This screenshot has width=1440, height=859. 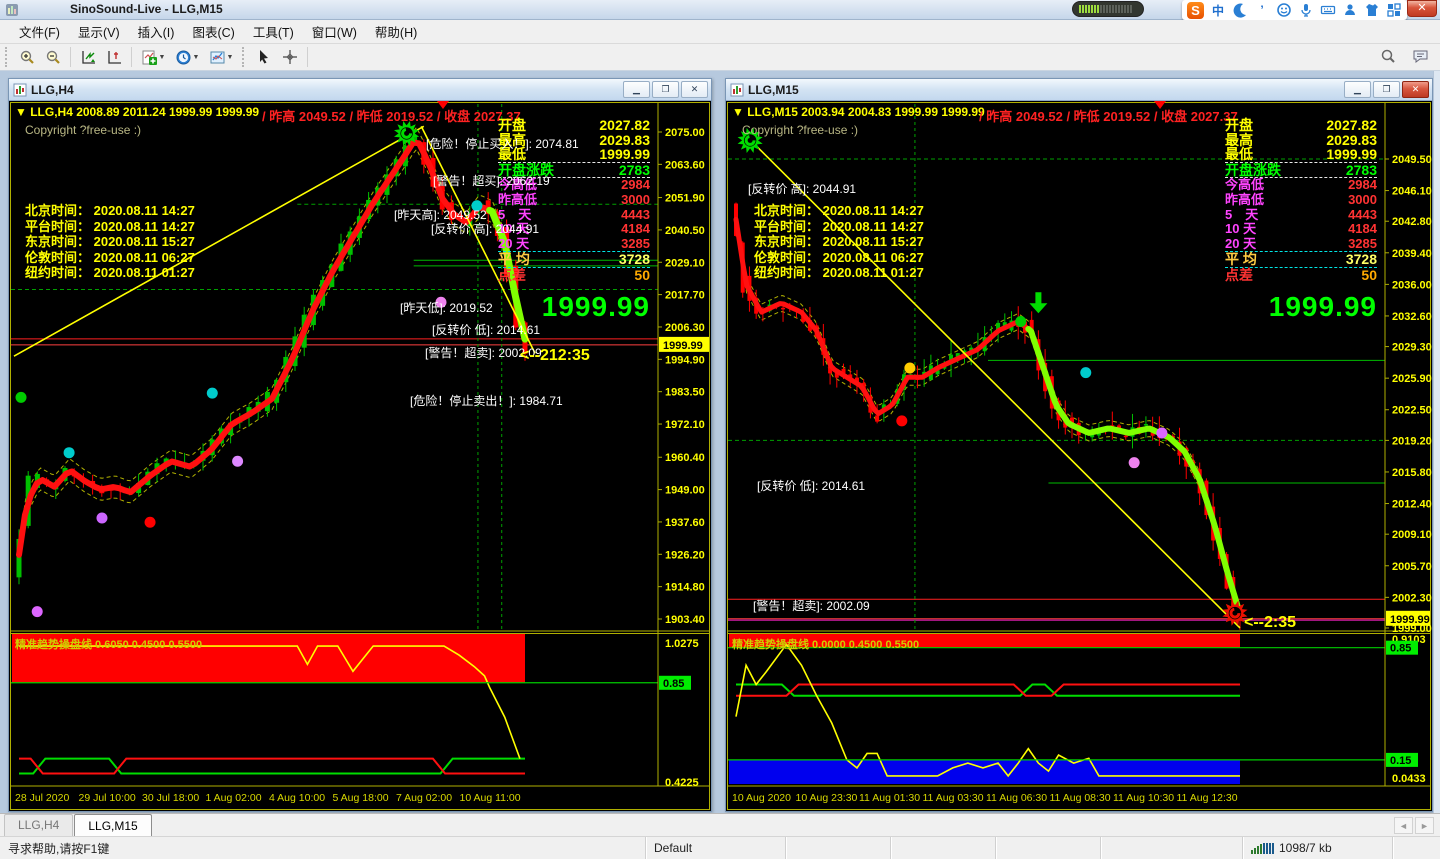 I want to click on crosshair-button, so click(x=290, y=57).